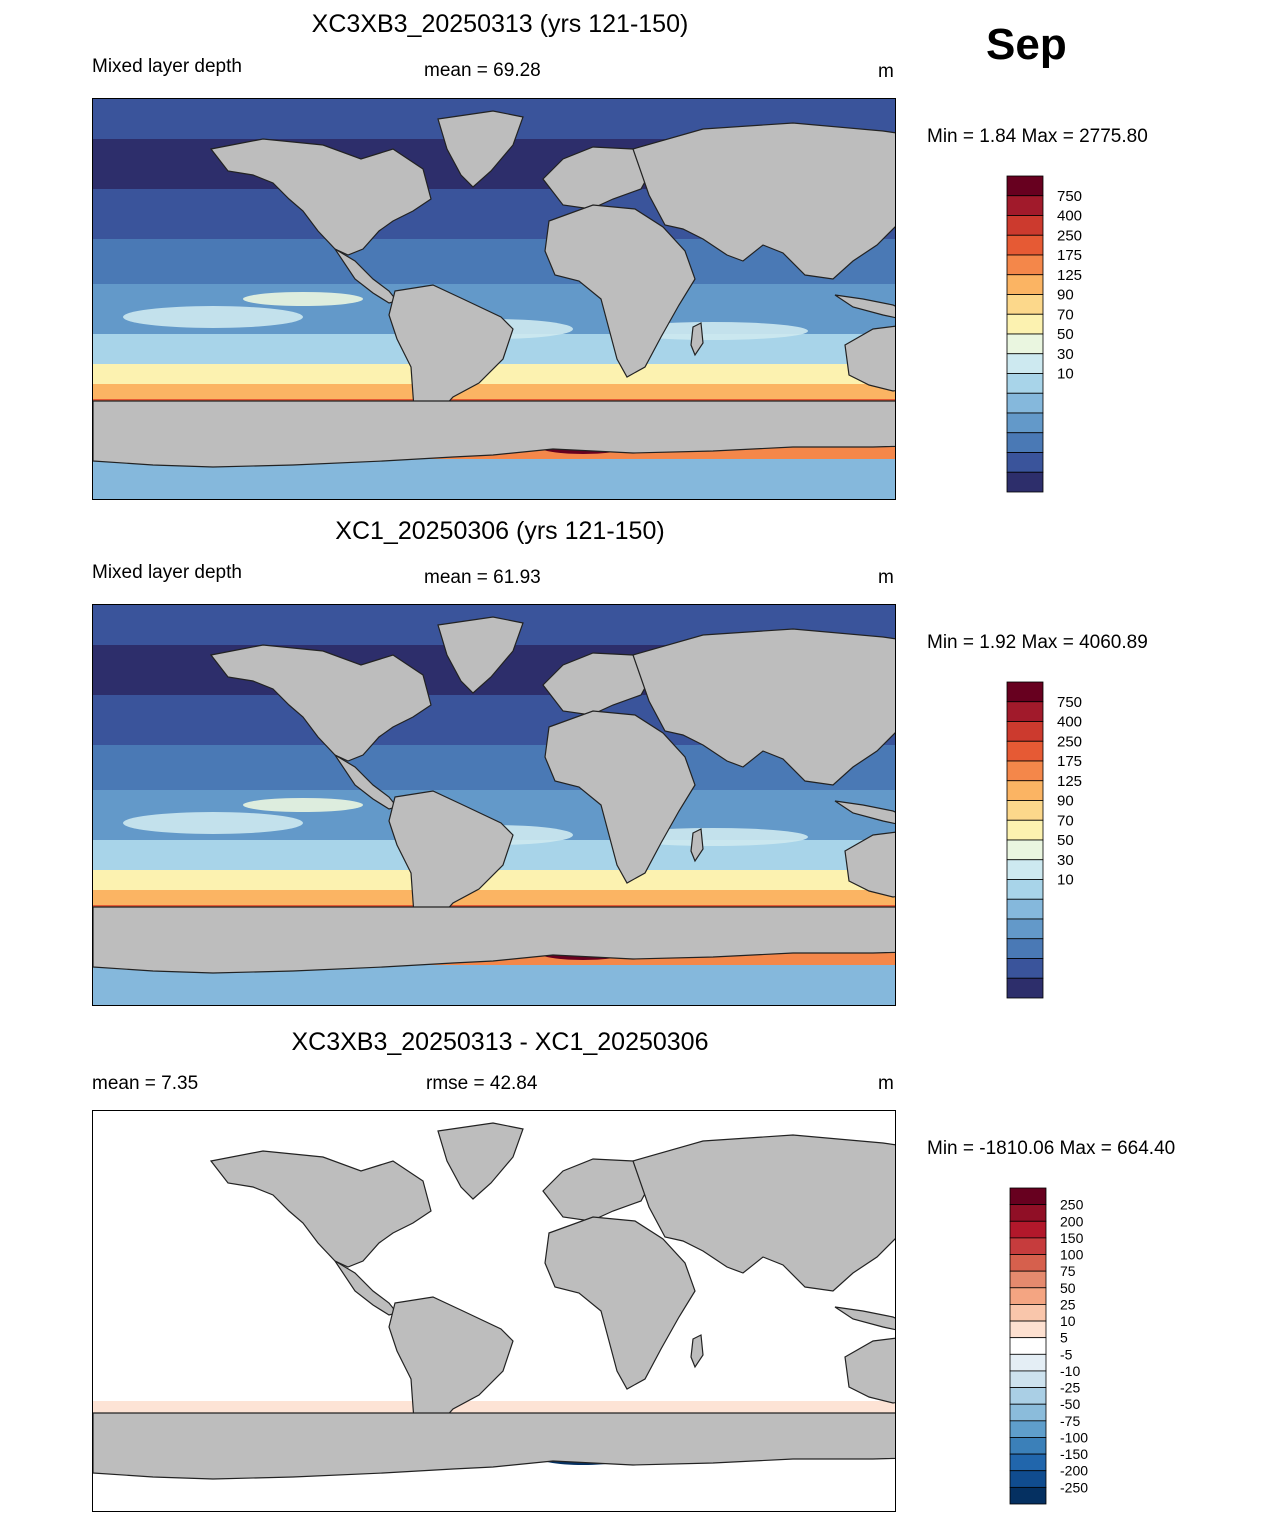 This screenshot has height=1519, width=1285. What do you see at coordinates (167, 572) in the screenshot?
I see `panel2-left-label: Mixed layer depth` at bounding box center [167, 572].